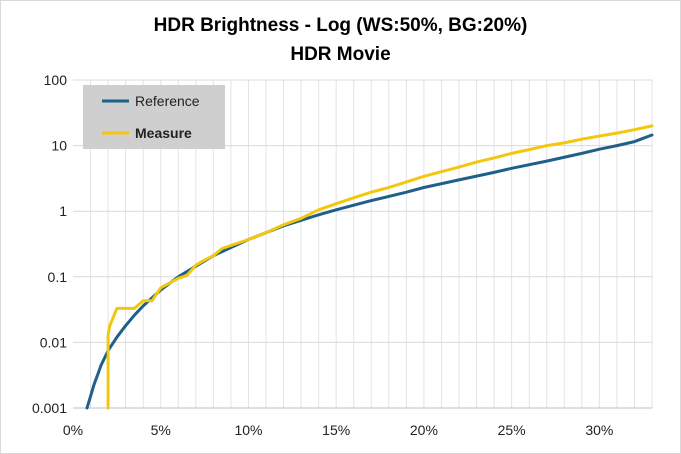  Describe the element at coordinates (161, 430) in the screenshot. I see `x-tick-label: 5%` at that location.